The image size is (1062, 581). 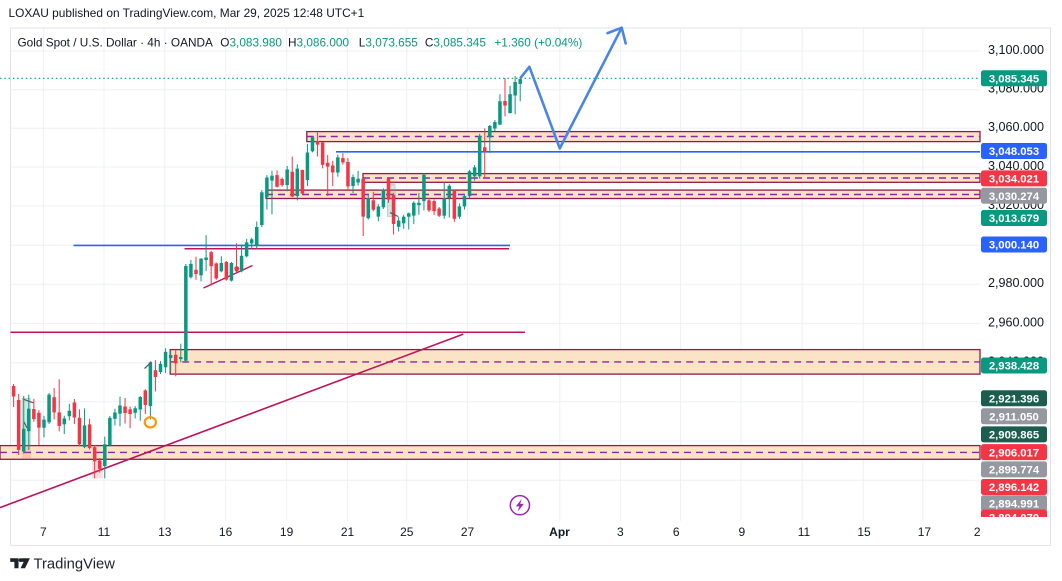 I want to click on svg-text: 3,030.274, so click(x=1014, y=197).